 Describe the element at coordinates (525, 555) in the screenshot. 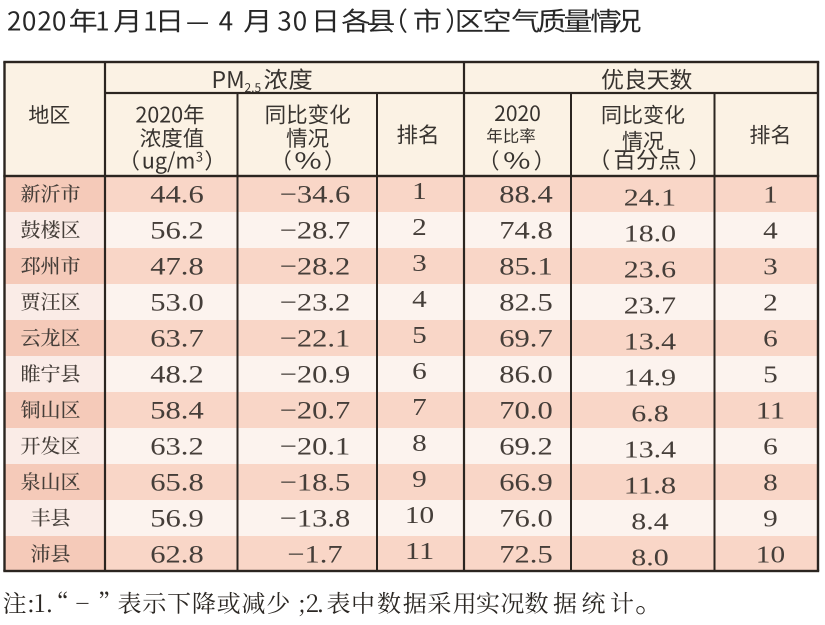

I see `svg-text: 72.5` at that location.